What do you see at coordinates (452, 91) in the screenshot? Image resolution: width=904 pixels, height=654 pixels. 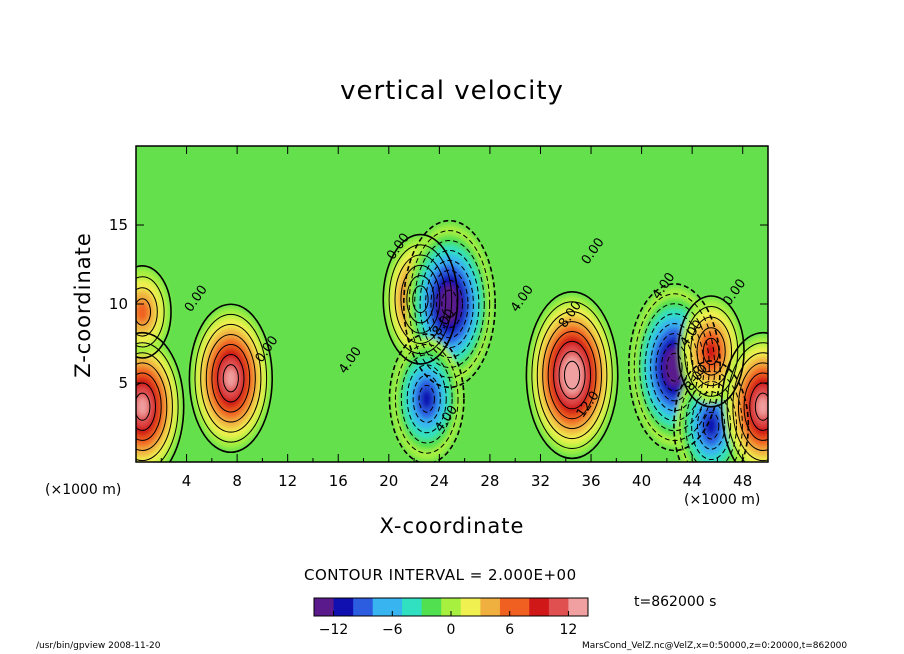 I see `chart-title: vertical velocity` at bounding box center [452, 91].